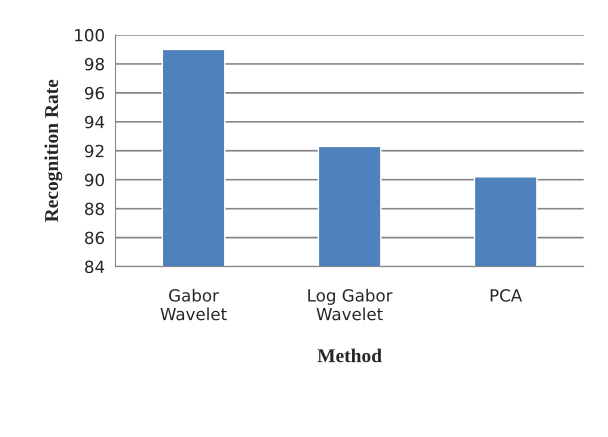 This screenshot has height=437, width=608. I want to click on x-axis-title: Method, so click(350, 355).